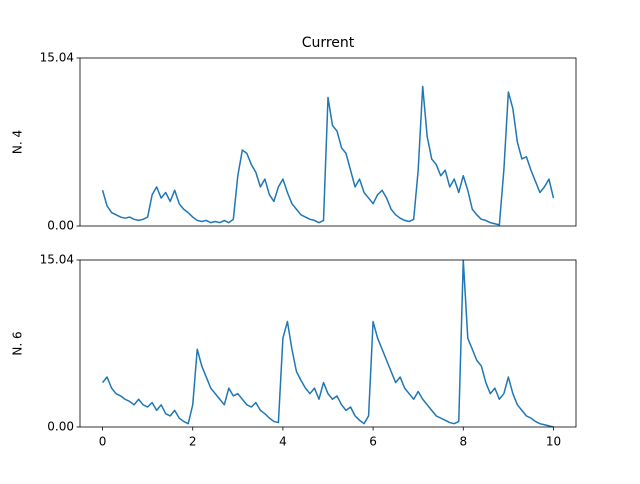  What do you see at coordinates (463, 442) in the screenshot?
I see `x-tick-label: 8` at bounding box center [463, 442].